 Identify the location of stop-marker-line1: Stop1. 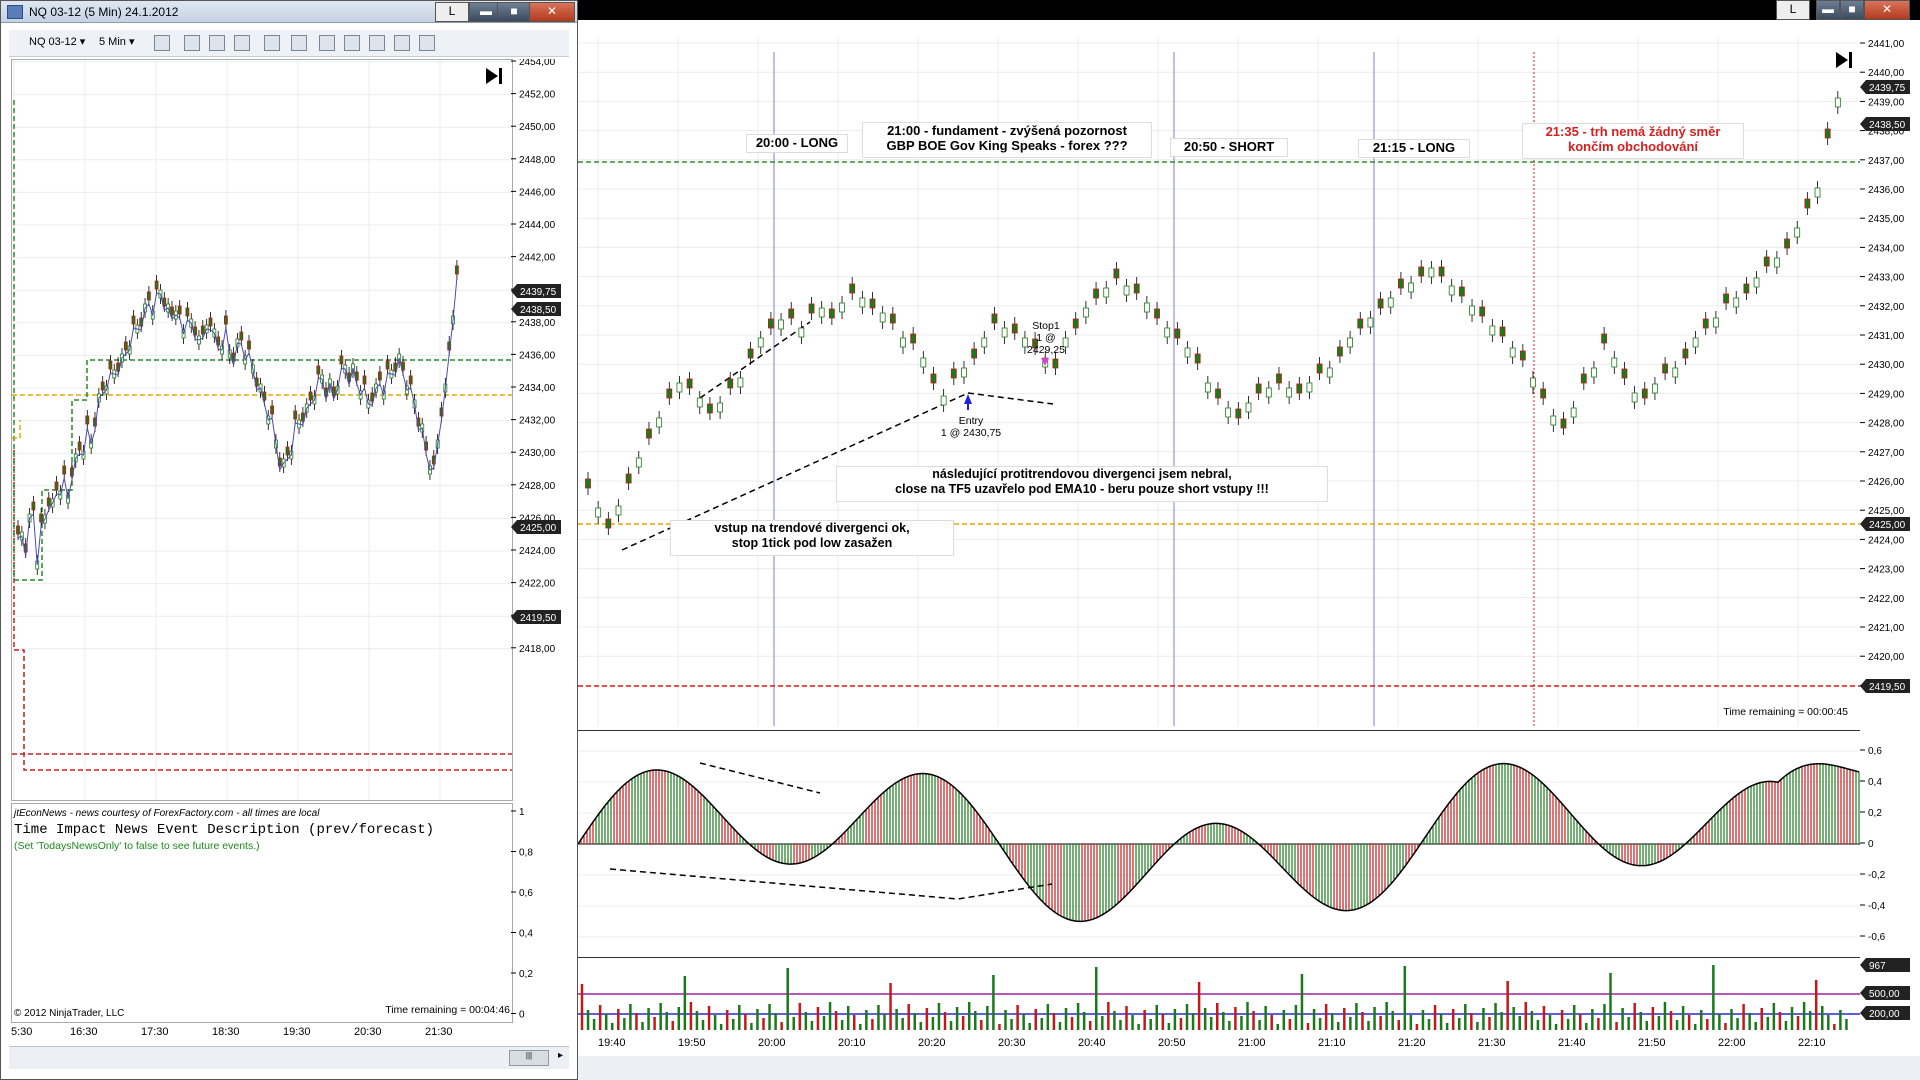
(1046, 326).